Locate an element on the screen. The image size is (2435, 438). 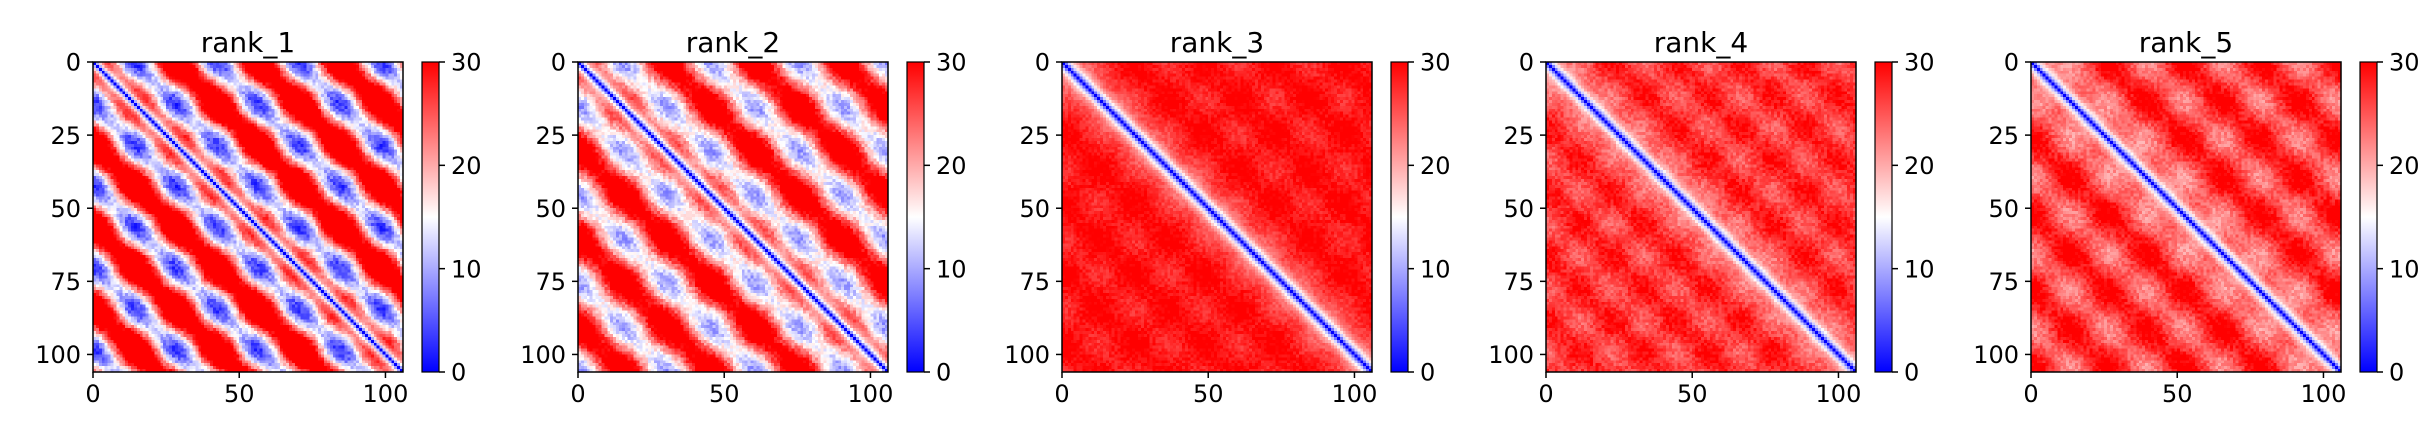
heatmap-title: rank_2 is located at coordinates (733, 42).